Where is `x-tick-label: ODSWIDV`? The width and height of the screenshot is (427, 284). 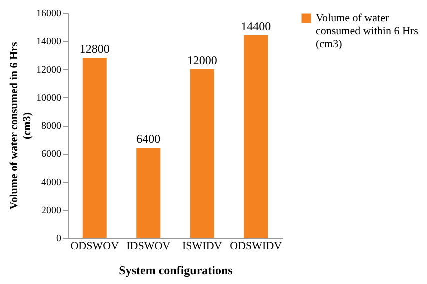 x-tick-label: ODSWIDV is located at coordinates (256, 246).